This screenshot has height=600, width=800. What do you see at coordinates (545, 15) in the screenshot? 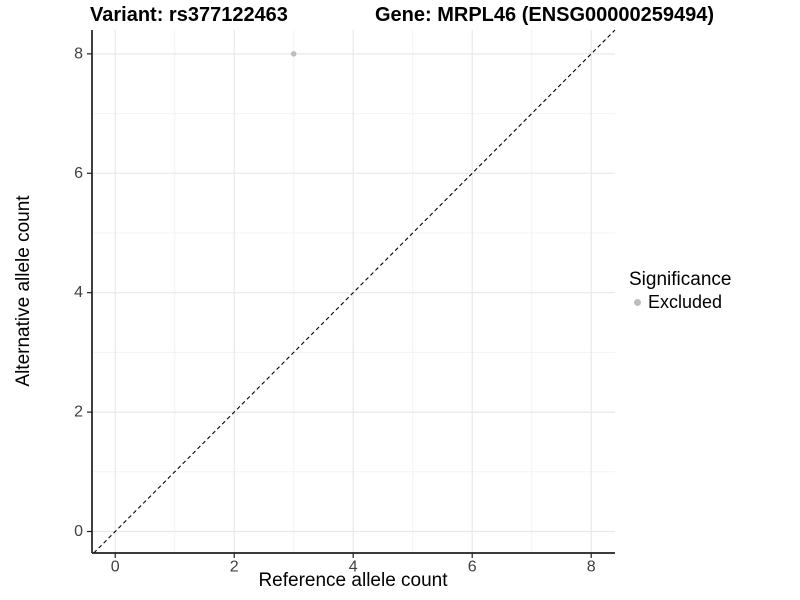
I see `gene-title: Gene: MRPL46 (ENSG00000259494)` at bounding box center [545, 15].